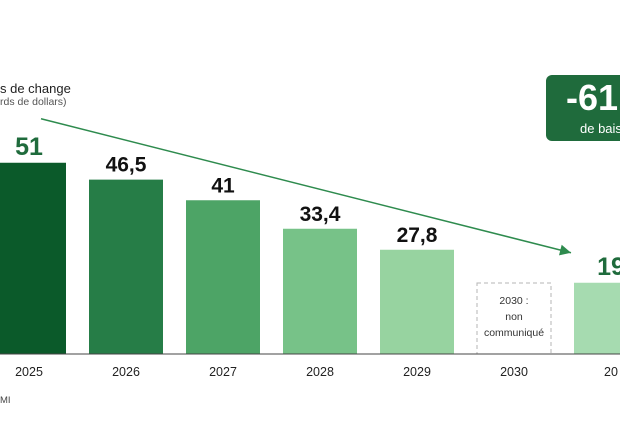 Image resolution: width=620 pixels, height=430 pixels. Describe the element at coordinates (608, 267) in the screenshot. I see `value-label-20: 19` at that location.